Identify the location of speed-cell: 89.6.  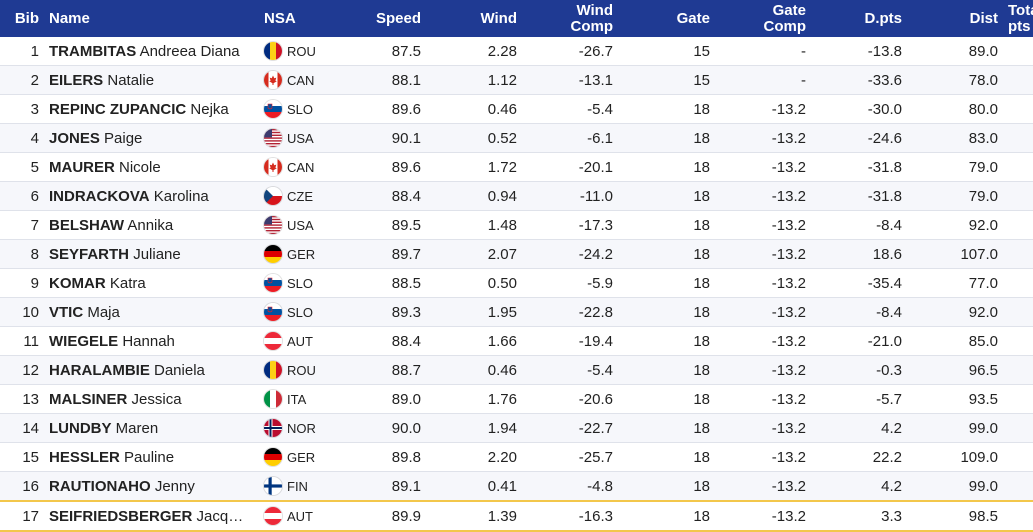
(385, 167).